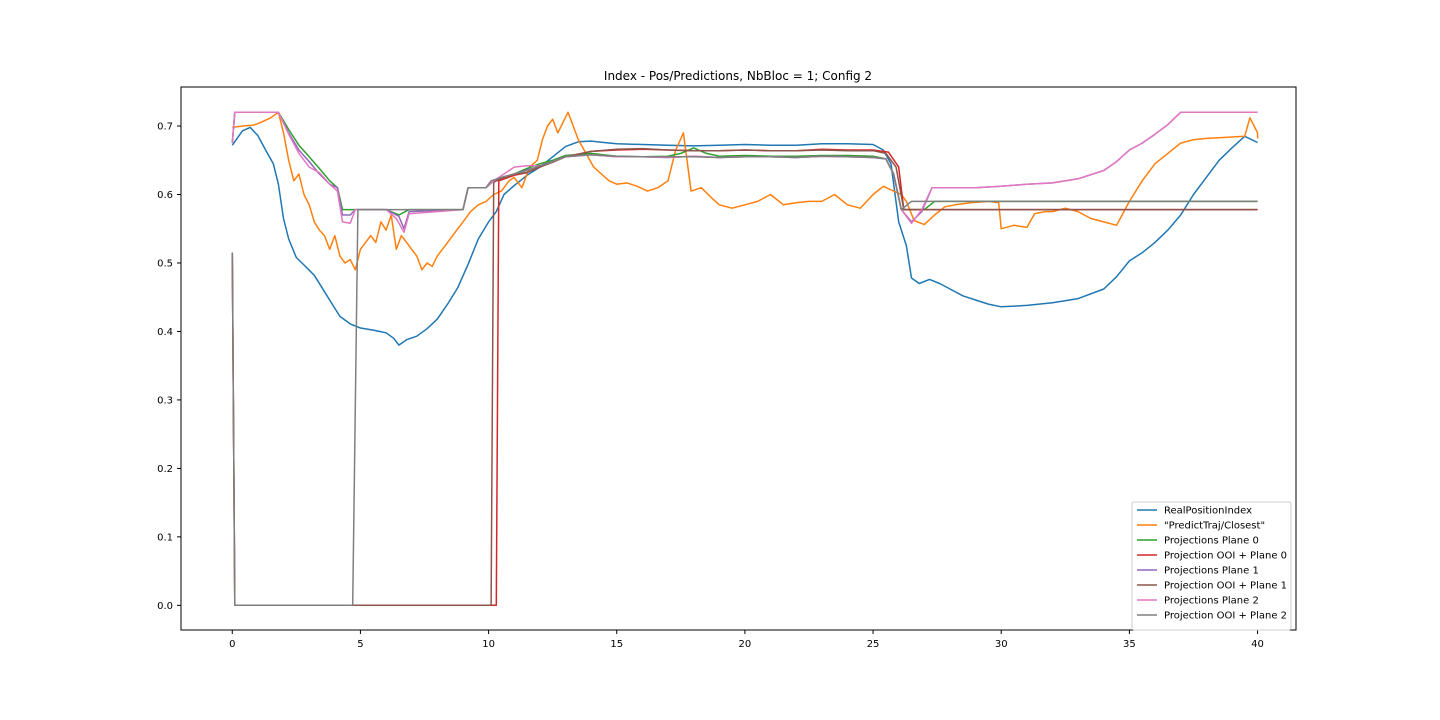 This screenshot has height=720, width=1440. I want to click on y-tick-label: 0.6, so click(165, 195).